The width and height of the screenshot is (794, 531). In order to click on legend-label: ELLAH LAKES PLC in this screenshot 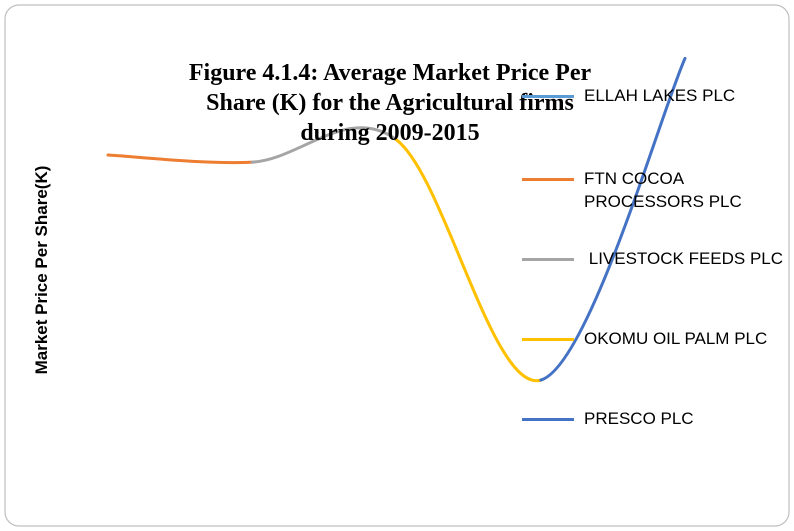, I will do `click(660, 95)`.